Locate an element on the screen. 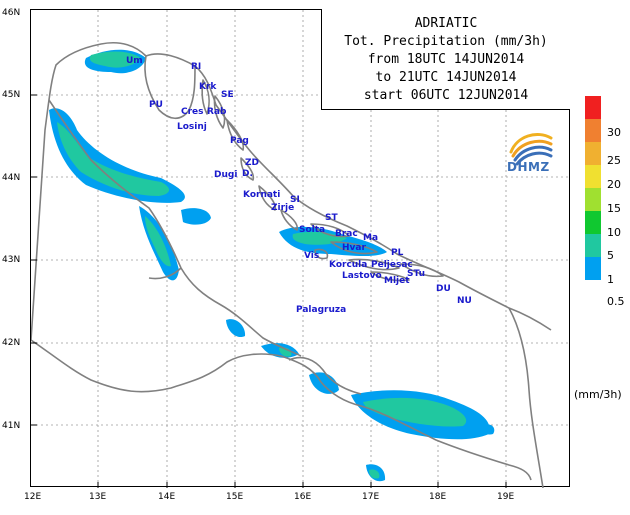 The image size is (630, 515). place-stu: STu is located at coordinates (416, 274).